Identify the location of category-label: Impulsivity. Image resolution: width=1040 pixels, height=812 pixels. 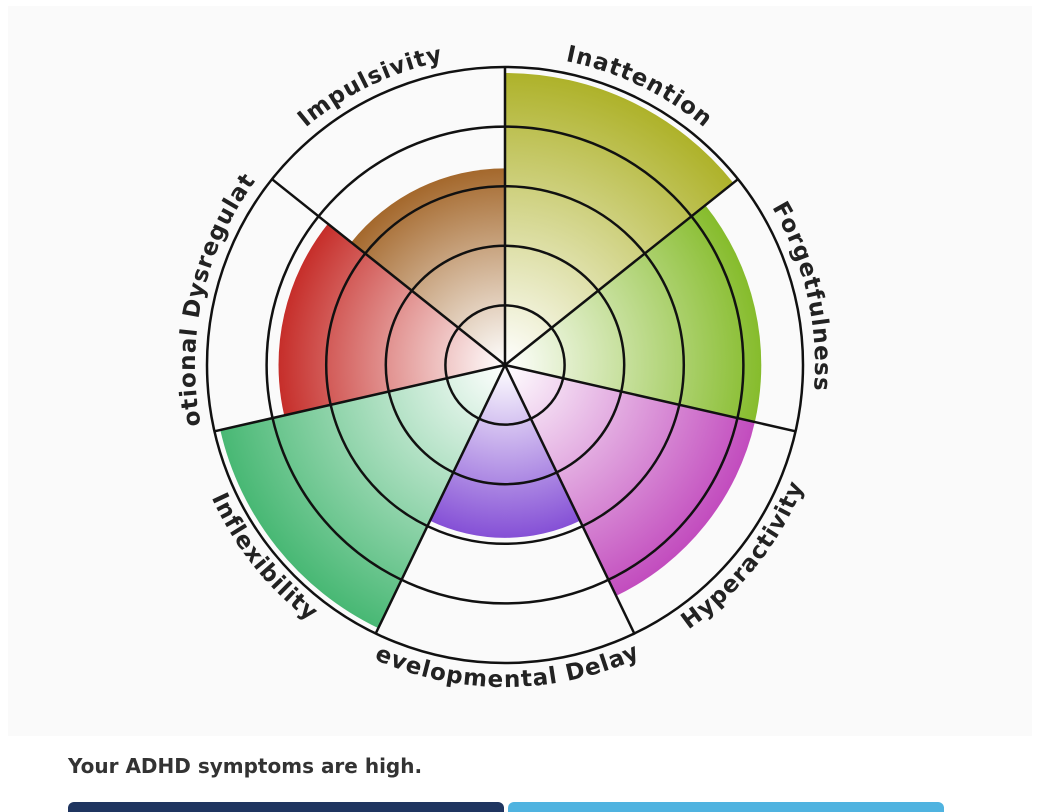
(368, 87).